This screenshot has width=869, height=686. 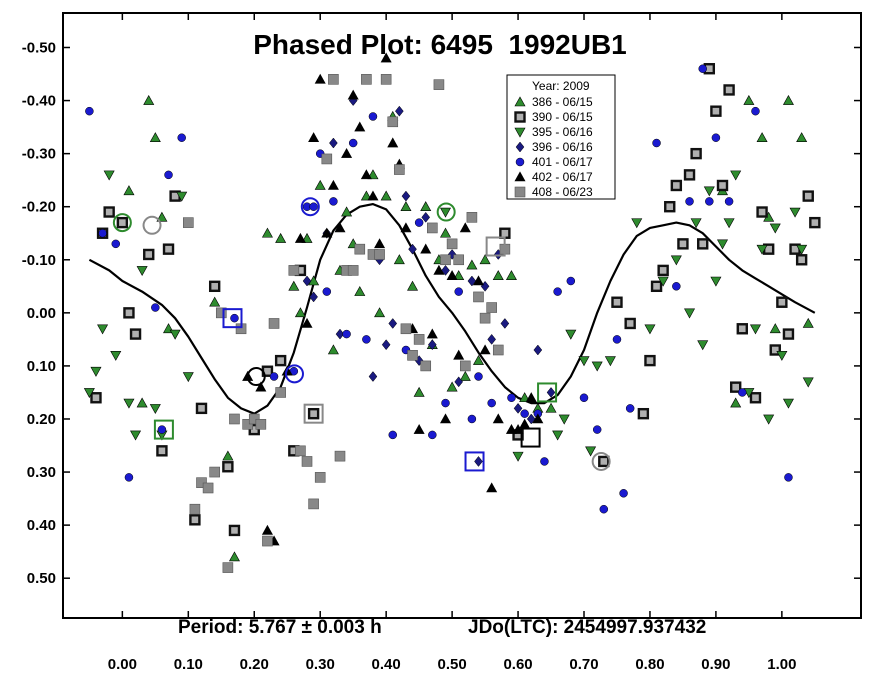 What do you see at coordinates (562, 147) in the screenshot?
I see `legend-entry-label: 396 - 06/16` at bounding box center [562, 147].